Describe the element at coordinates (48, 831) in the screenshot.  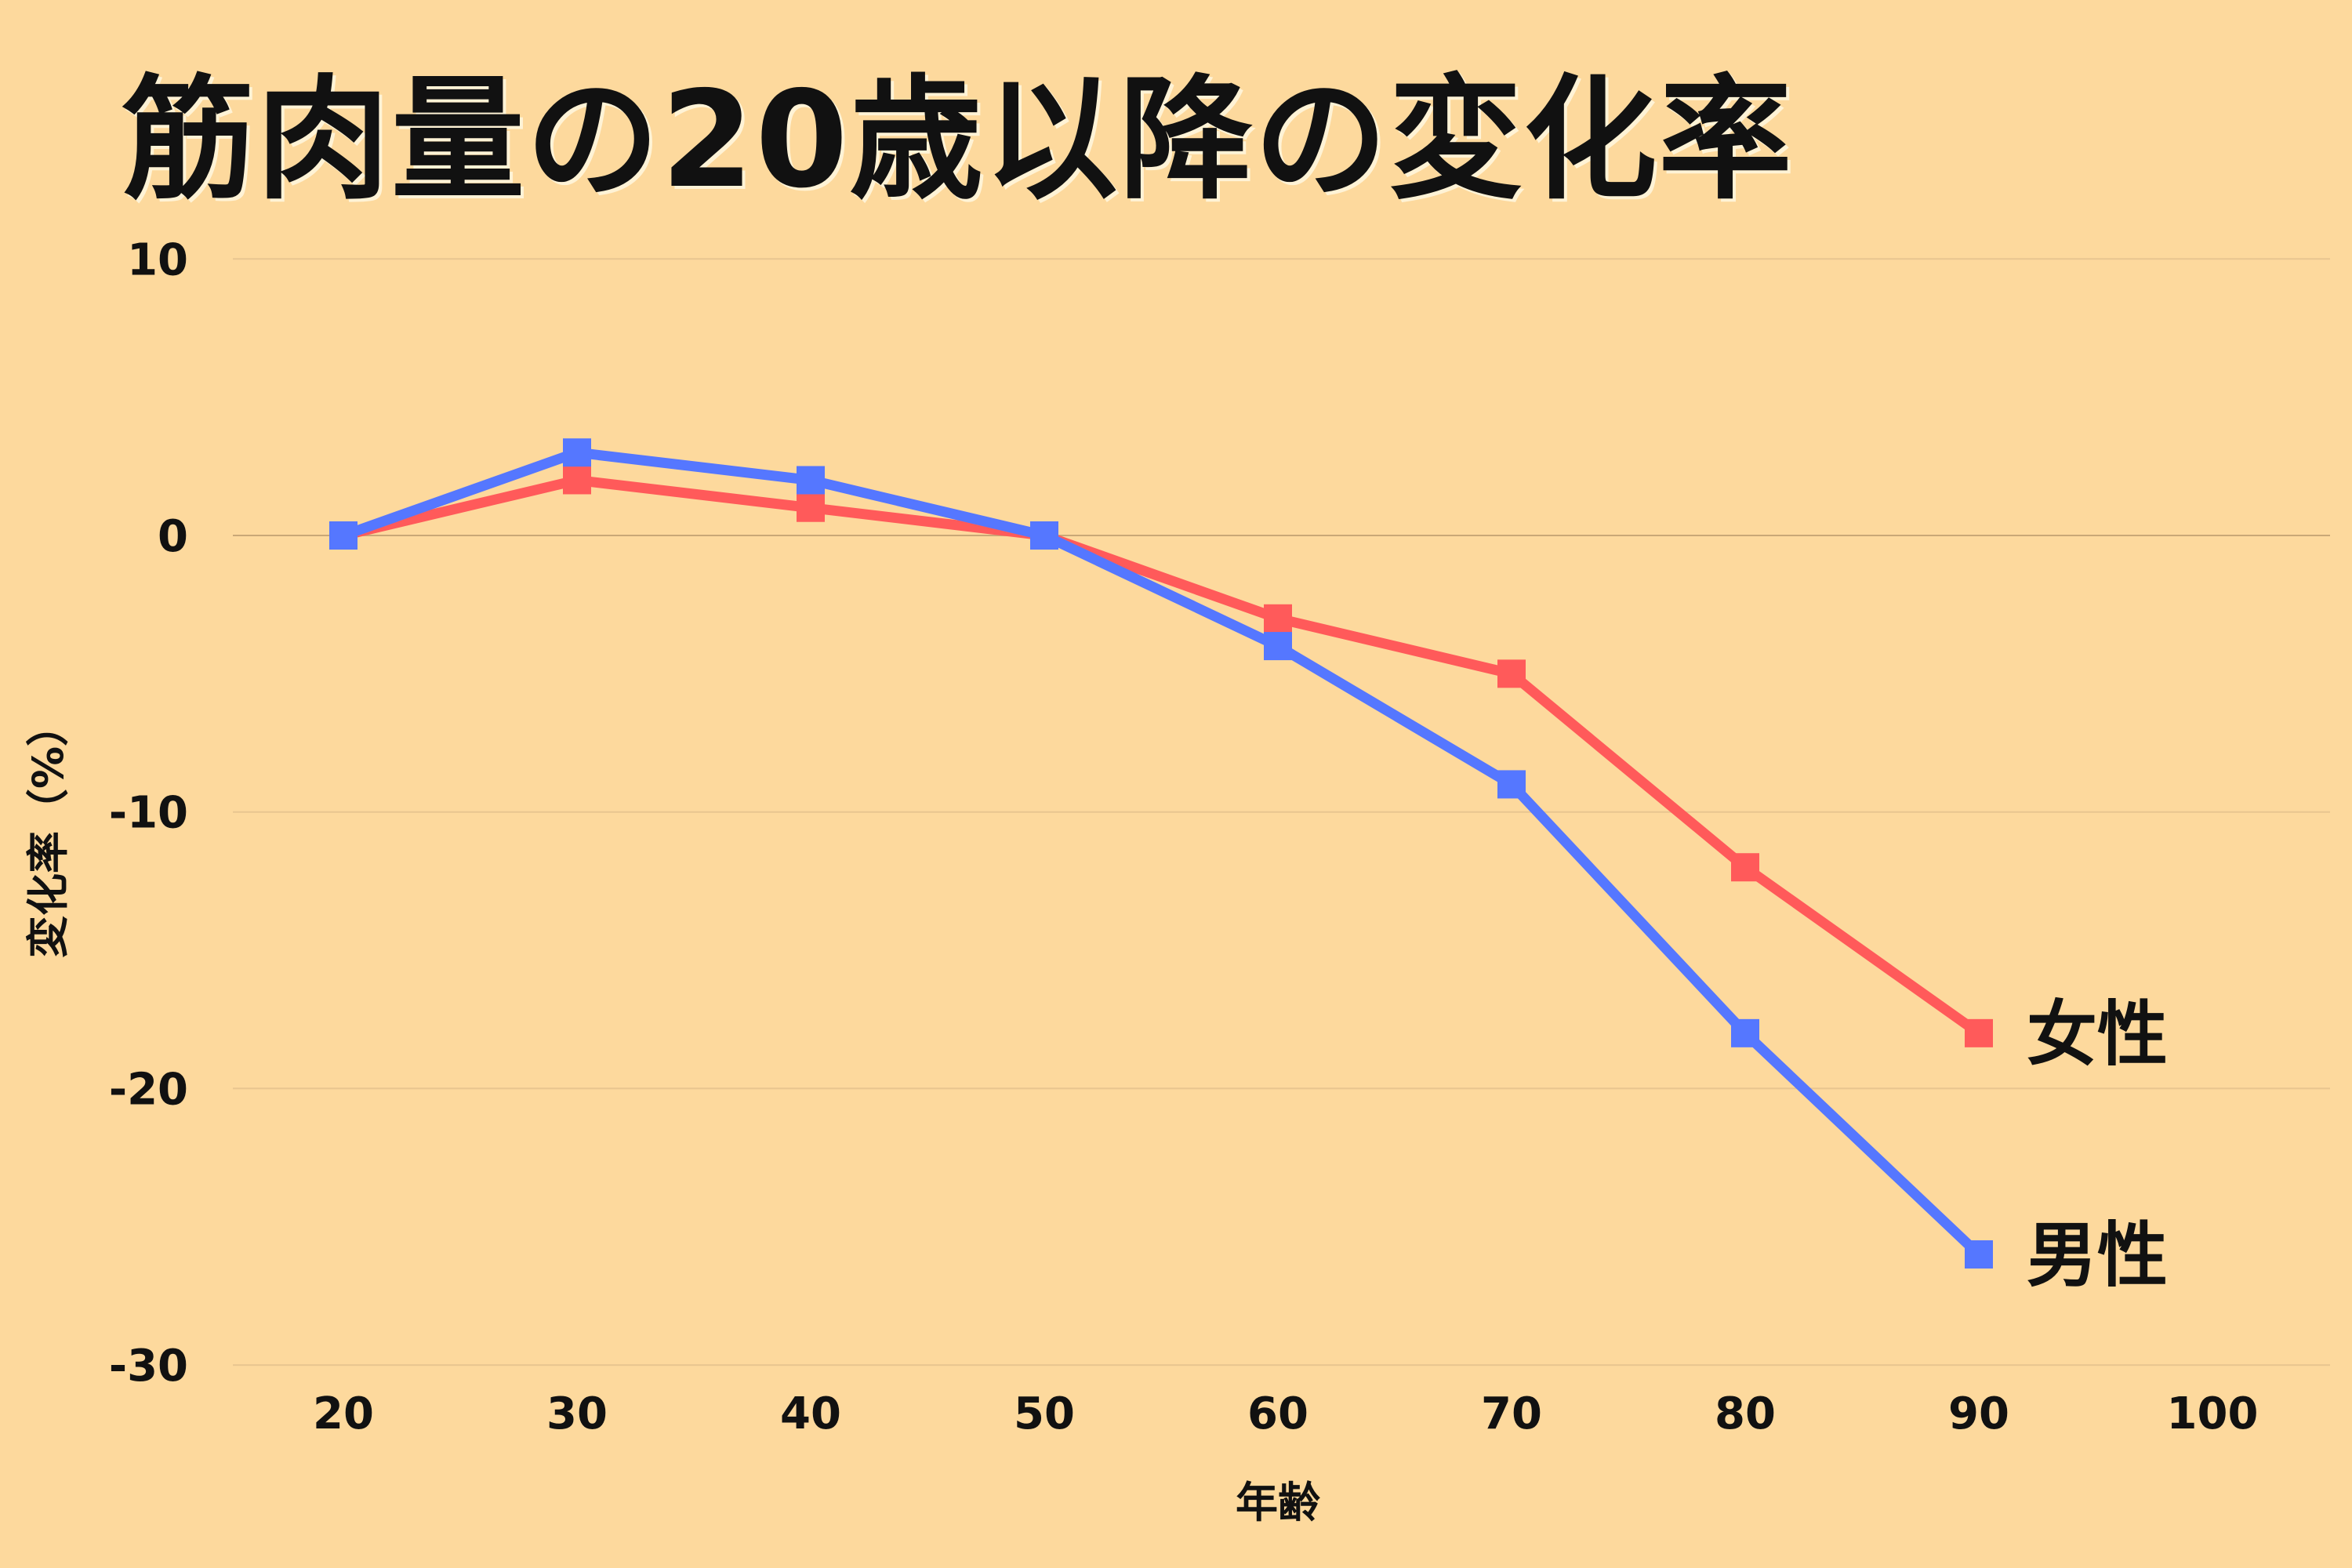
I see `y-axis-label: 変化率（%）` at that location.